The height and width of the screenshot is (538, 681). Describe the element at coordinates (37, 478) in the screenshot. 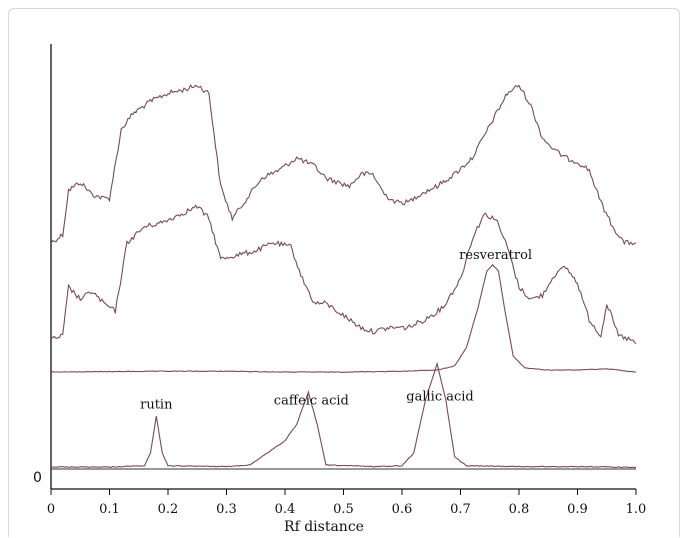

I see `y-origin-label: 0` at that location.